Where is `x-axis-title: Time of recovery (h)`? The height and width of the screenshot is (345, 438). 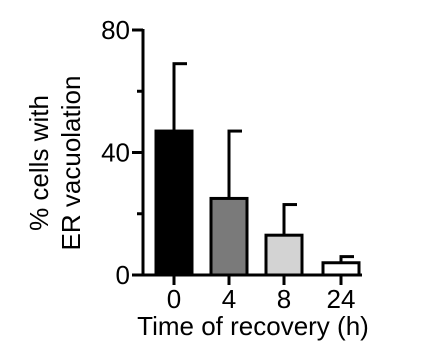 x-axis-title: Time of recovery (h) is located at coordinates (253, 326).